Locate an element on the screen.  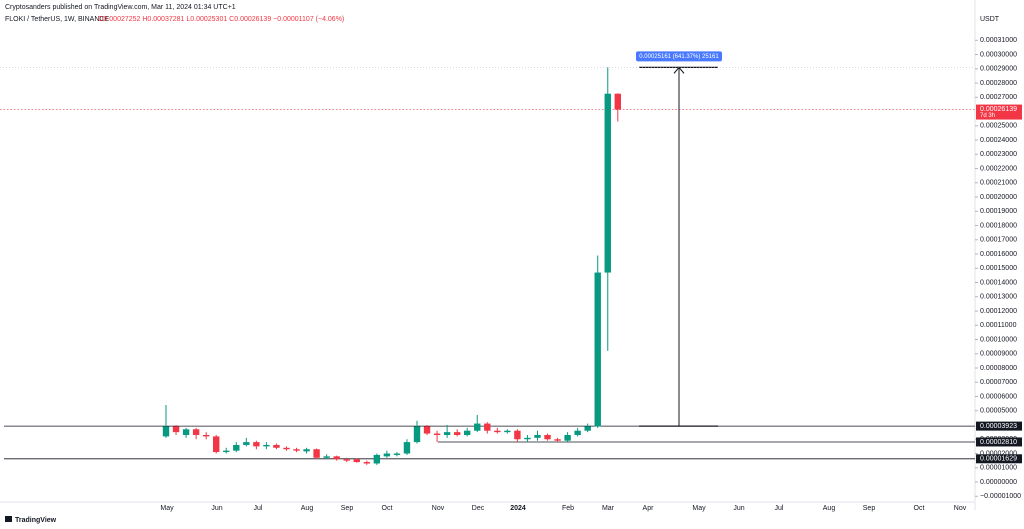
y-tick-label: 0.00012000 is located at coordinates (998, 311).